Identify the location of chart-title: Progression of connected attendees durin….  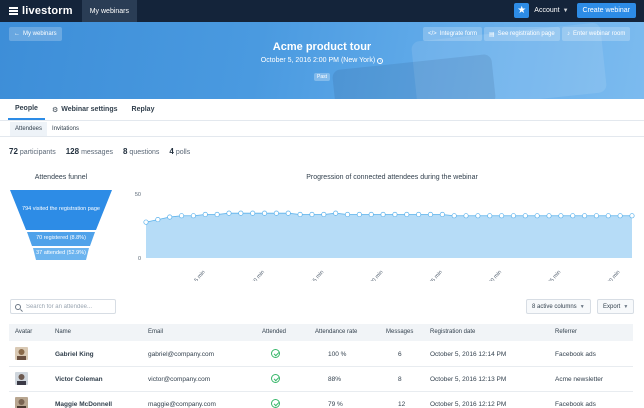
(392, 177).